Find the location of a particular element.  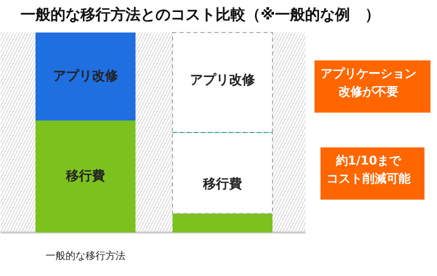

annotation: 移行費 is located at coordinates (85, 176).